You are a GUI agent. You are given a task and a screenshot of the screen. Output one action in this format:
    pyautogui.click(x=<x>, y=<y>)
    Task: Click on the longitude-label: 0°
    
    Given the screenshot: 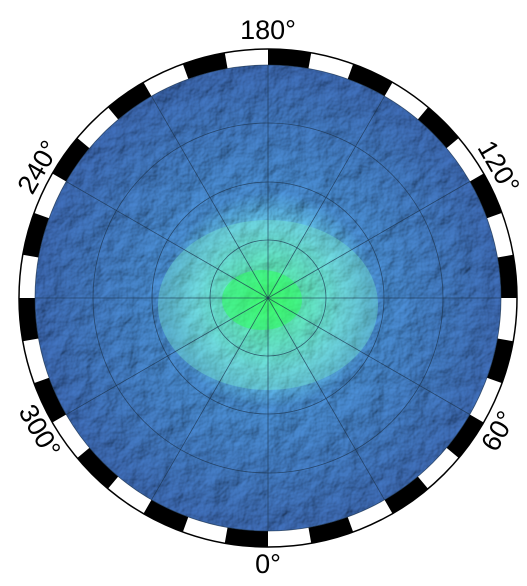 What is the action you would take?
    pyautogui.click(x=268, y=564)
    